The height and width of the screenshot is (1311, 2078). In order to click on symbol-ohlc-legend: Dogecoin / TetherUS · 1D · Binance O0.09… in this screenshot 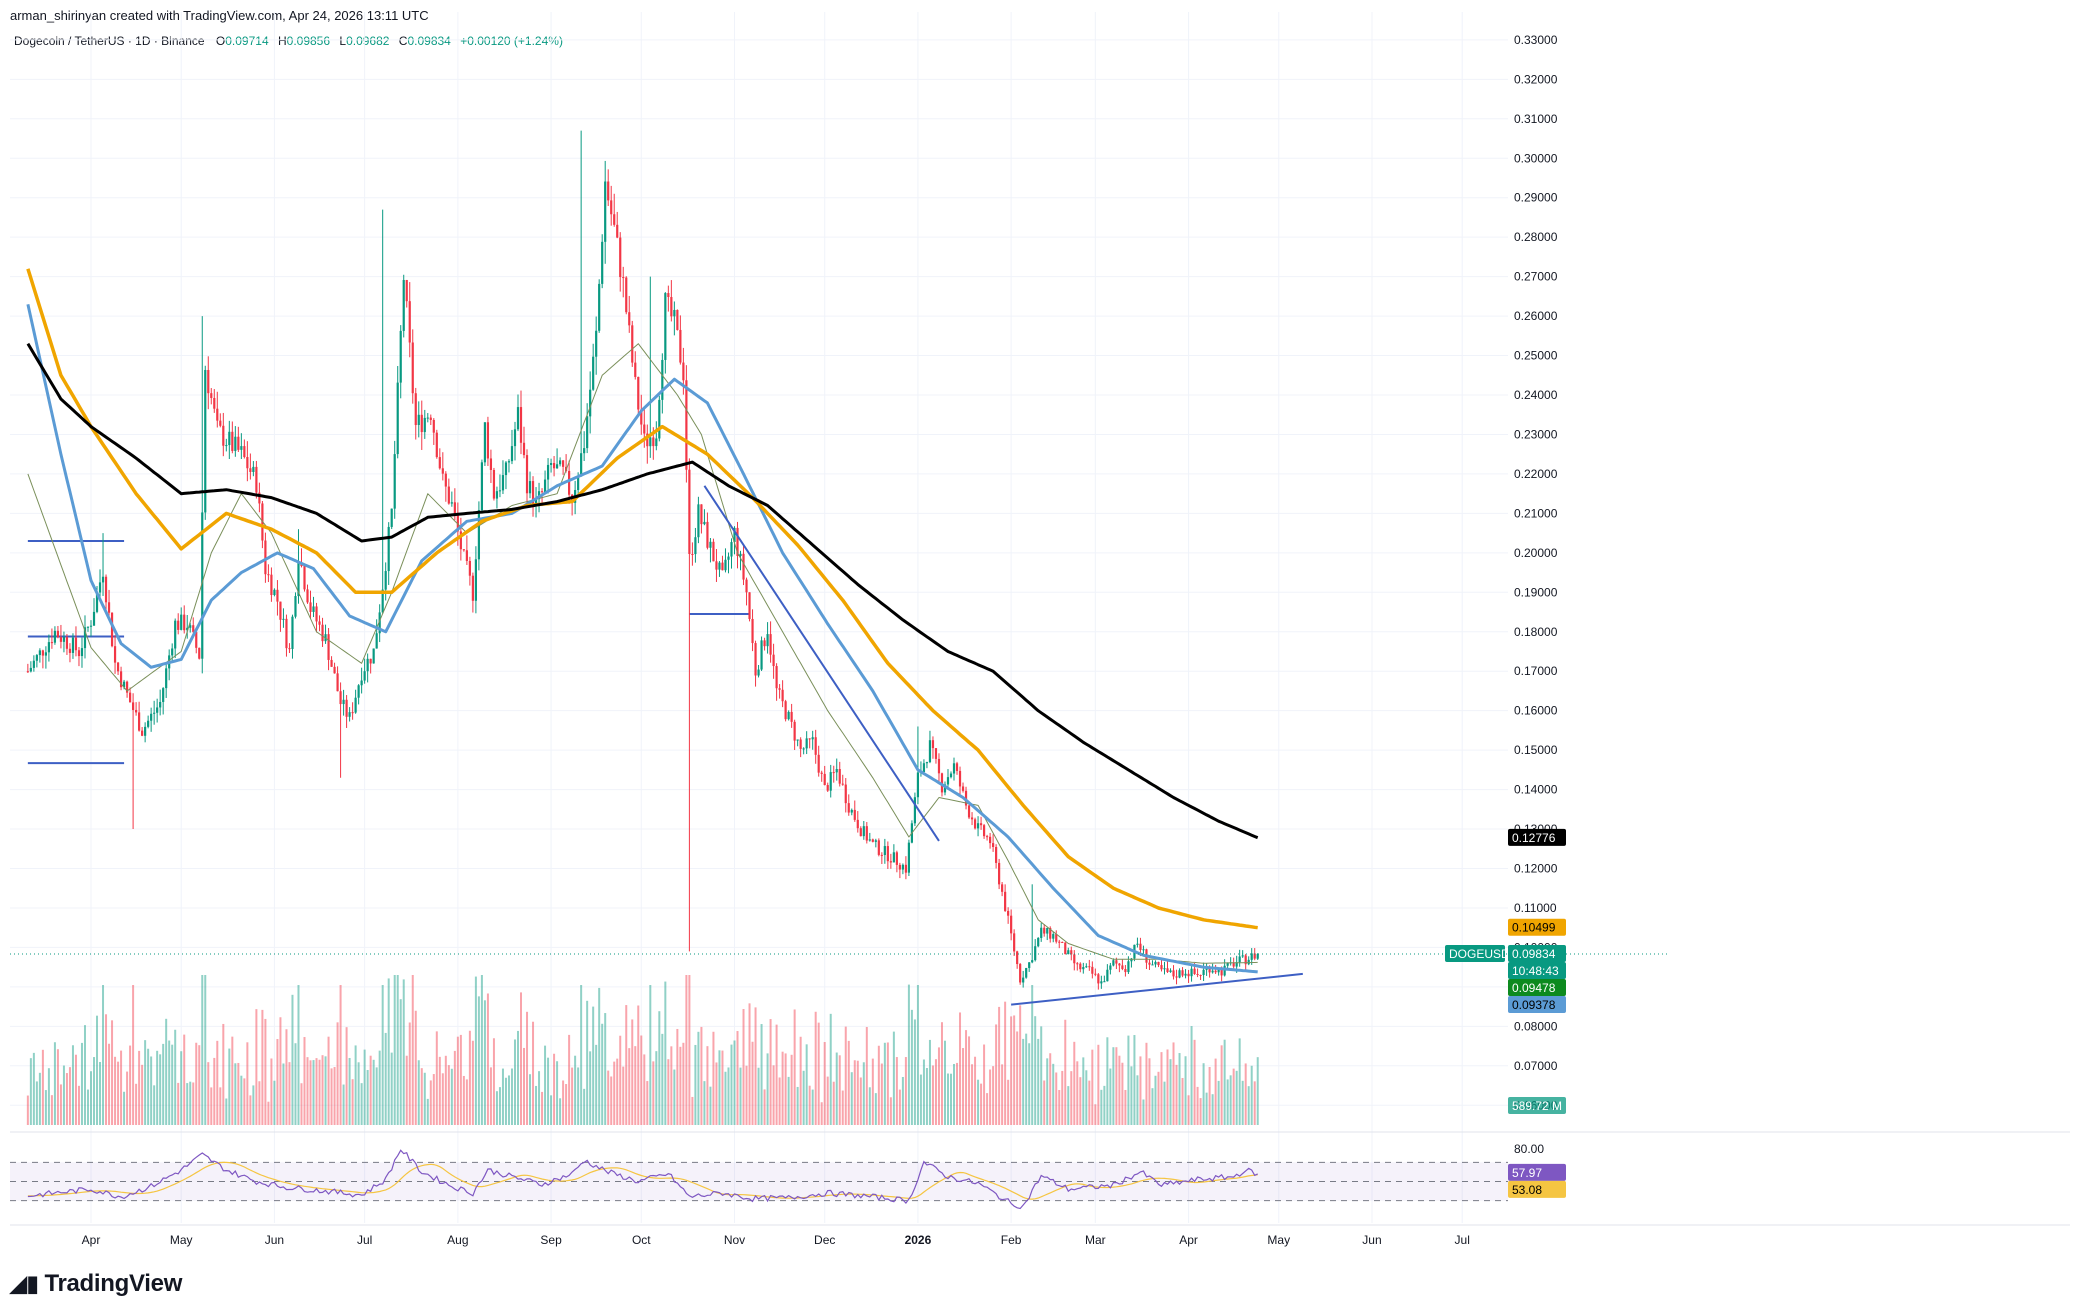, I will do `click(288, 41)`.